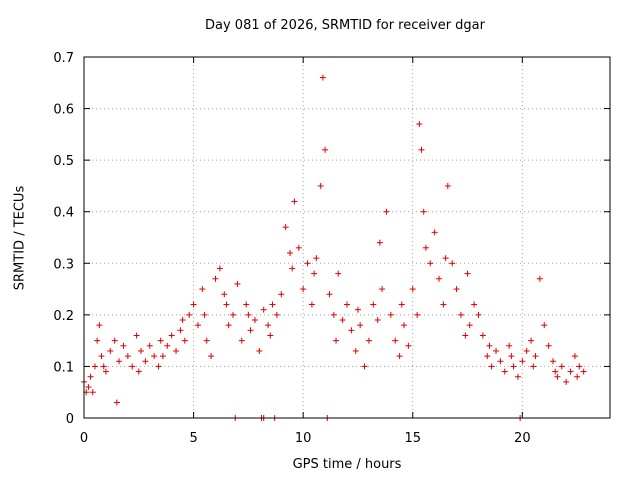 This screenshot has height=480, width=640. I want to click on y-tick-label: 0.5, so click(63, 161).